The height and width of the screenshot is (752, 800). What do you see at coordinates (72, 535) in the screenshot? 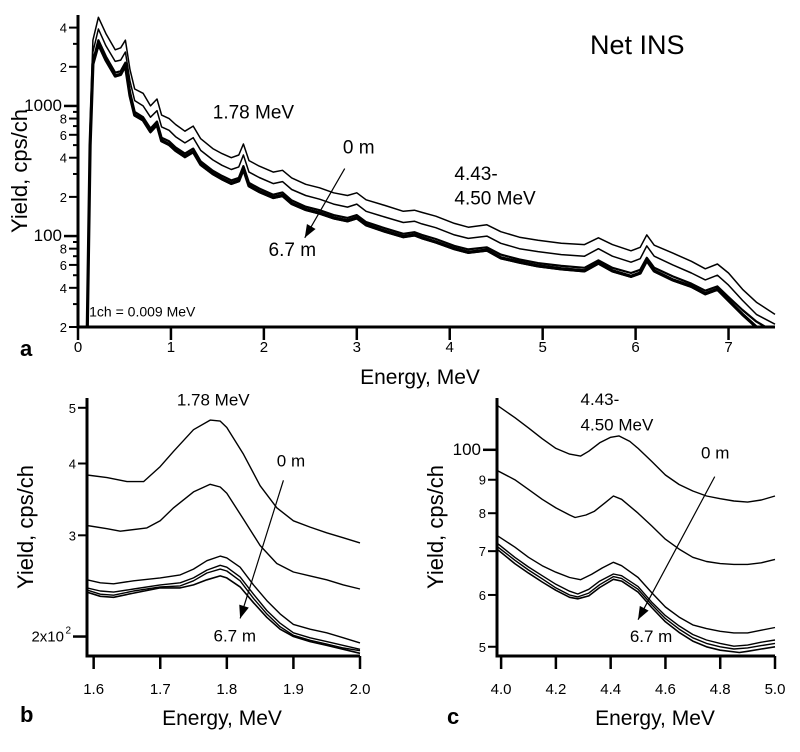
I see `y-tick-label: 3` at bounding box center [72, 535].